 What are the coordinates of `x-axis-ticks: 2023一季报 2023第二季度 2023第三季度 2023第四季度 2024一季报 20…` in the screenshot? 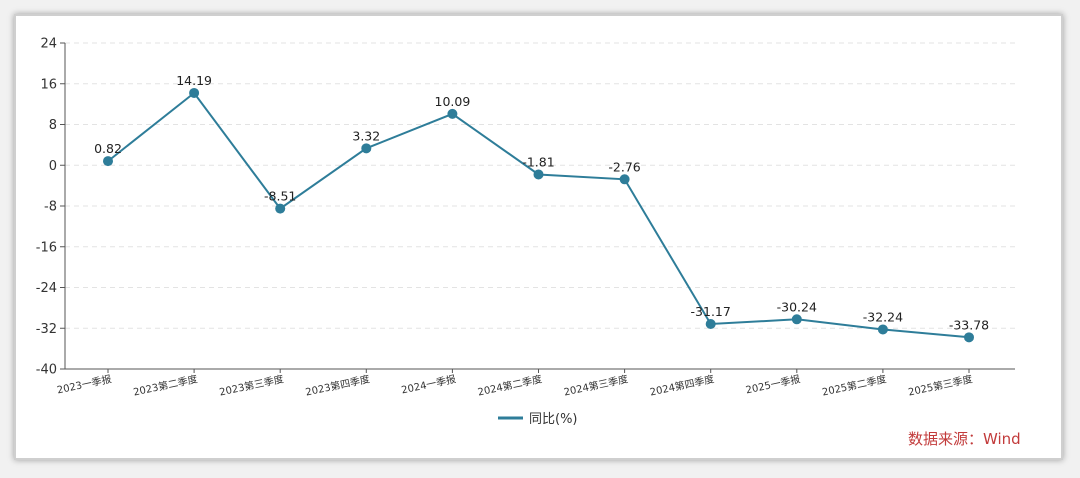 It's located at (515, 385).